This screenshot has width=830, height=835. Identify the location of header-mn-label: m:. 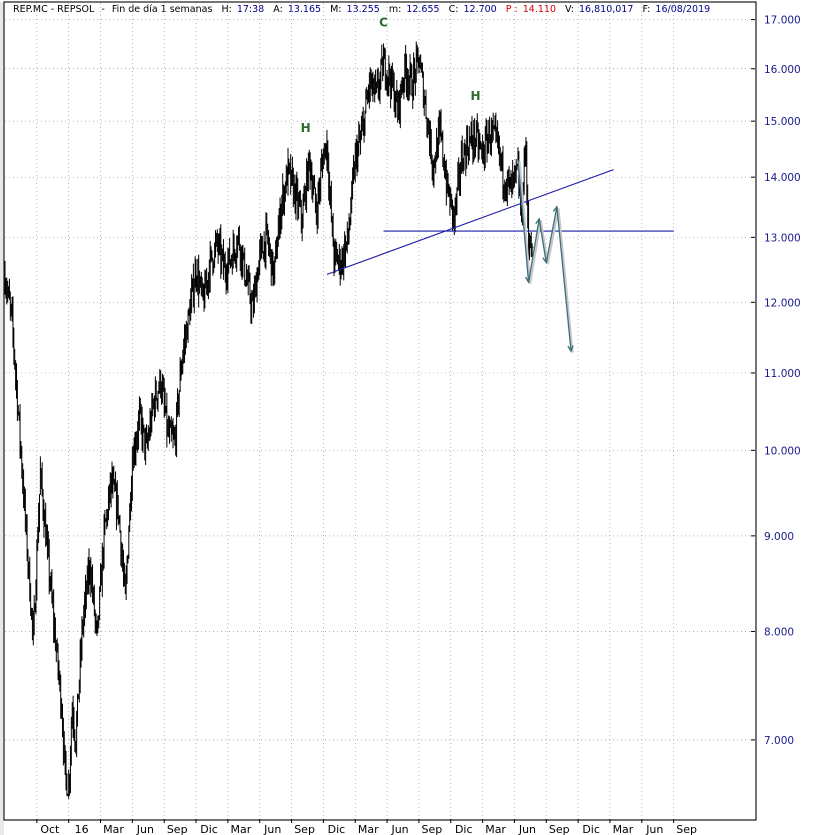
(395, 9).